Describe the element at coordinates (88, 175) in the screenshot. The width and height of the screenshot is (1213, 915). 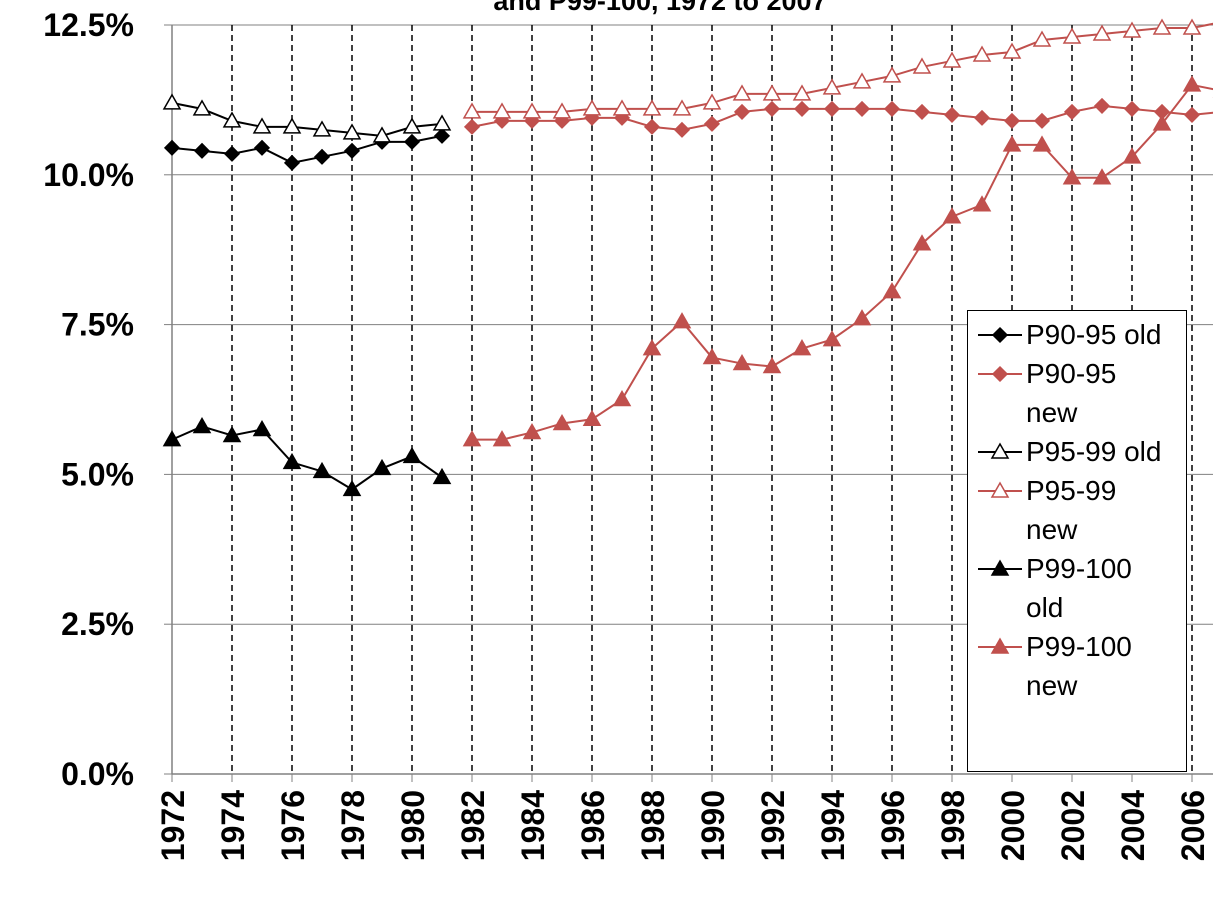
I see `y-tick-label: 10.0%` at that location.